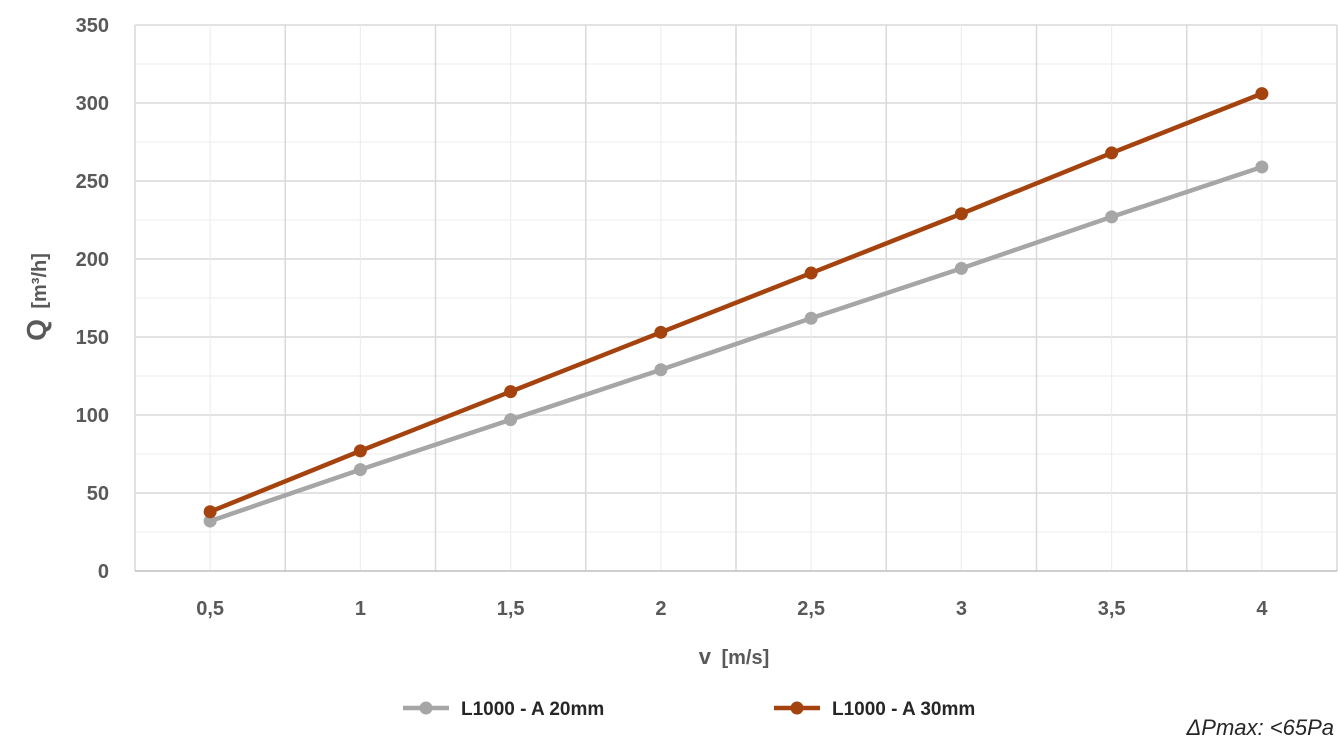 The height and width of the screenshot is (740, 1338). I want to click on y-tick-label: 200, so click(92, 260).